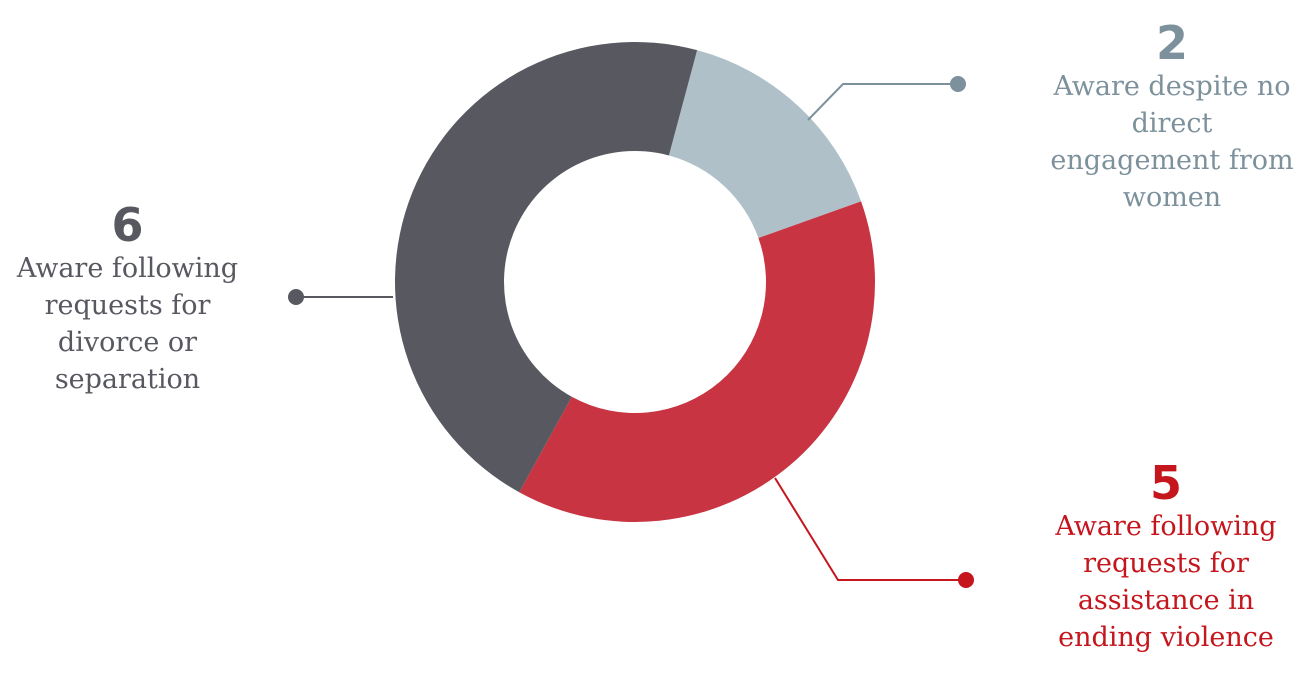  Describe the element at coordinates (1165, 483) in the screenshot. I see `slice-value-label: 5` at that location.